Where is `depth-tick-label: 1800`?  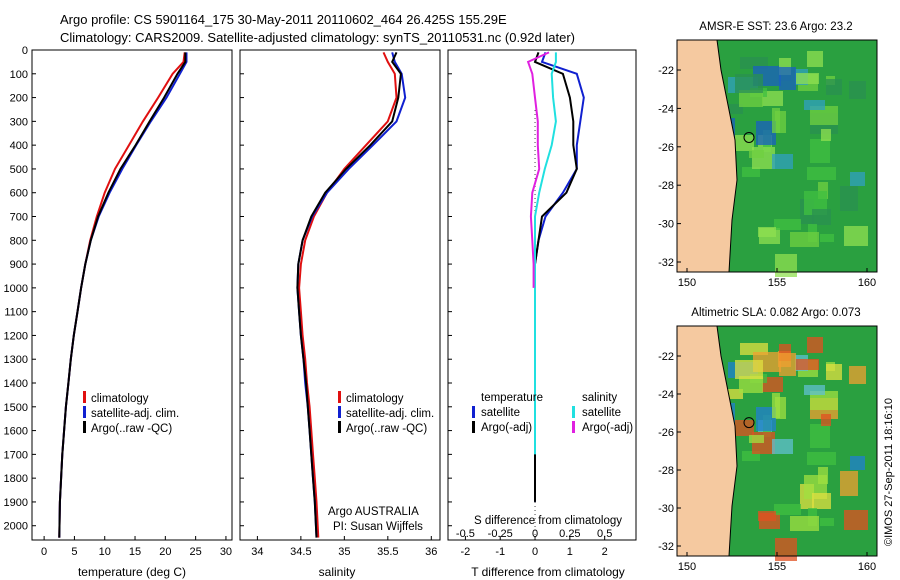 depth-tick-label: 1800 is located at coordinates (16, 479).